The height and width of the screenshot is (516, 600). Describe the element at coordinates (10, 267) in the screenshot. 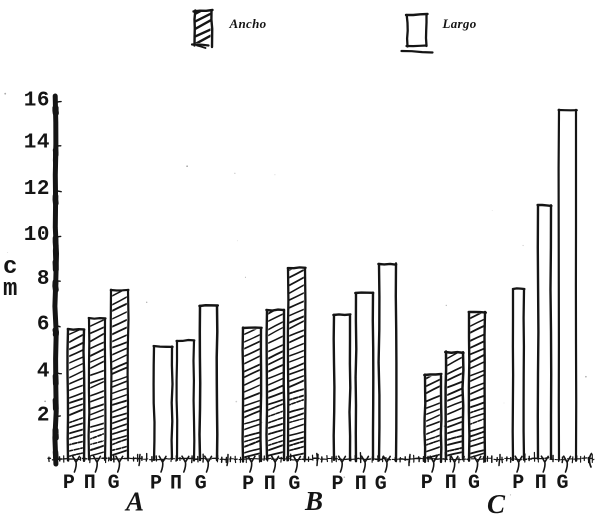

I see `svg-text: c` at that location.